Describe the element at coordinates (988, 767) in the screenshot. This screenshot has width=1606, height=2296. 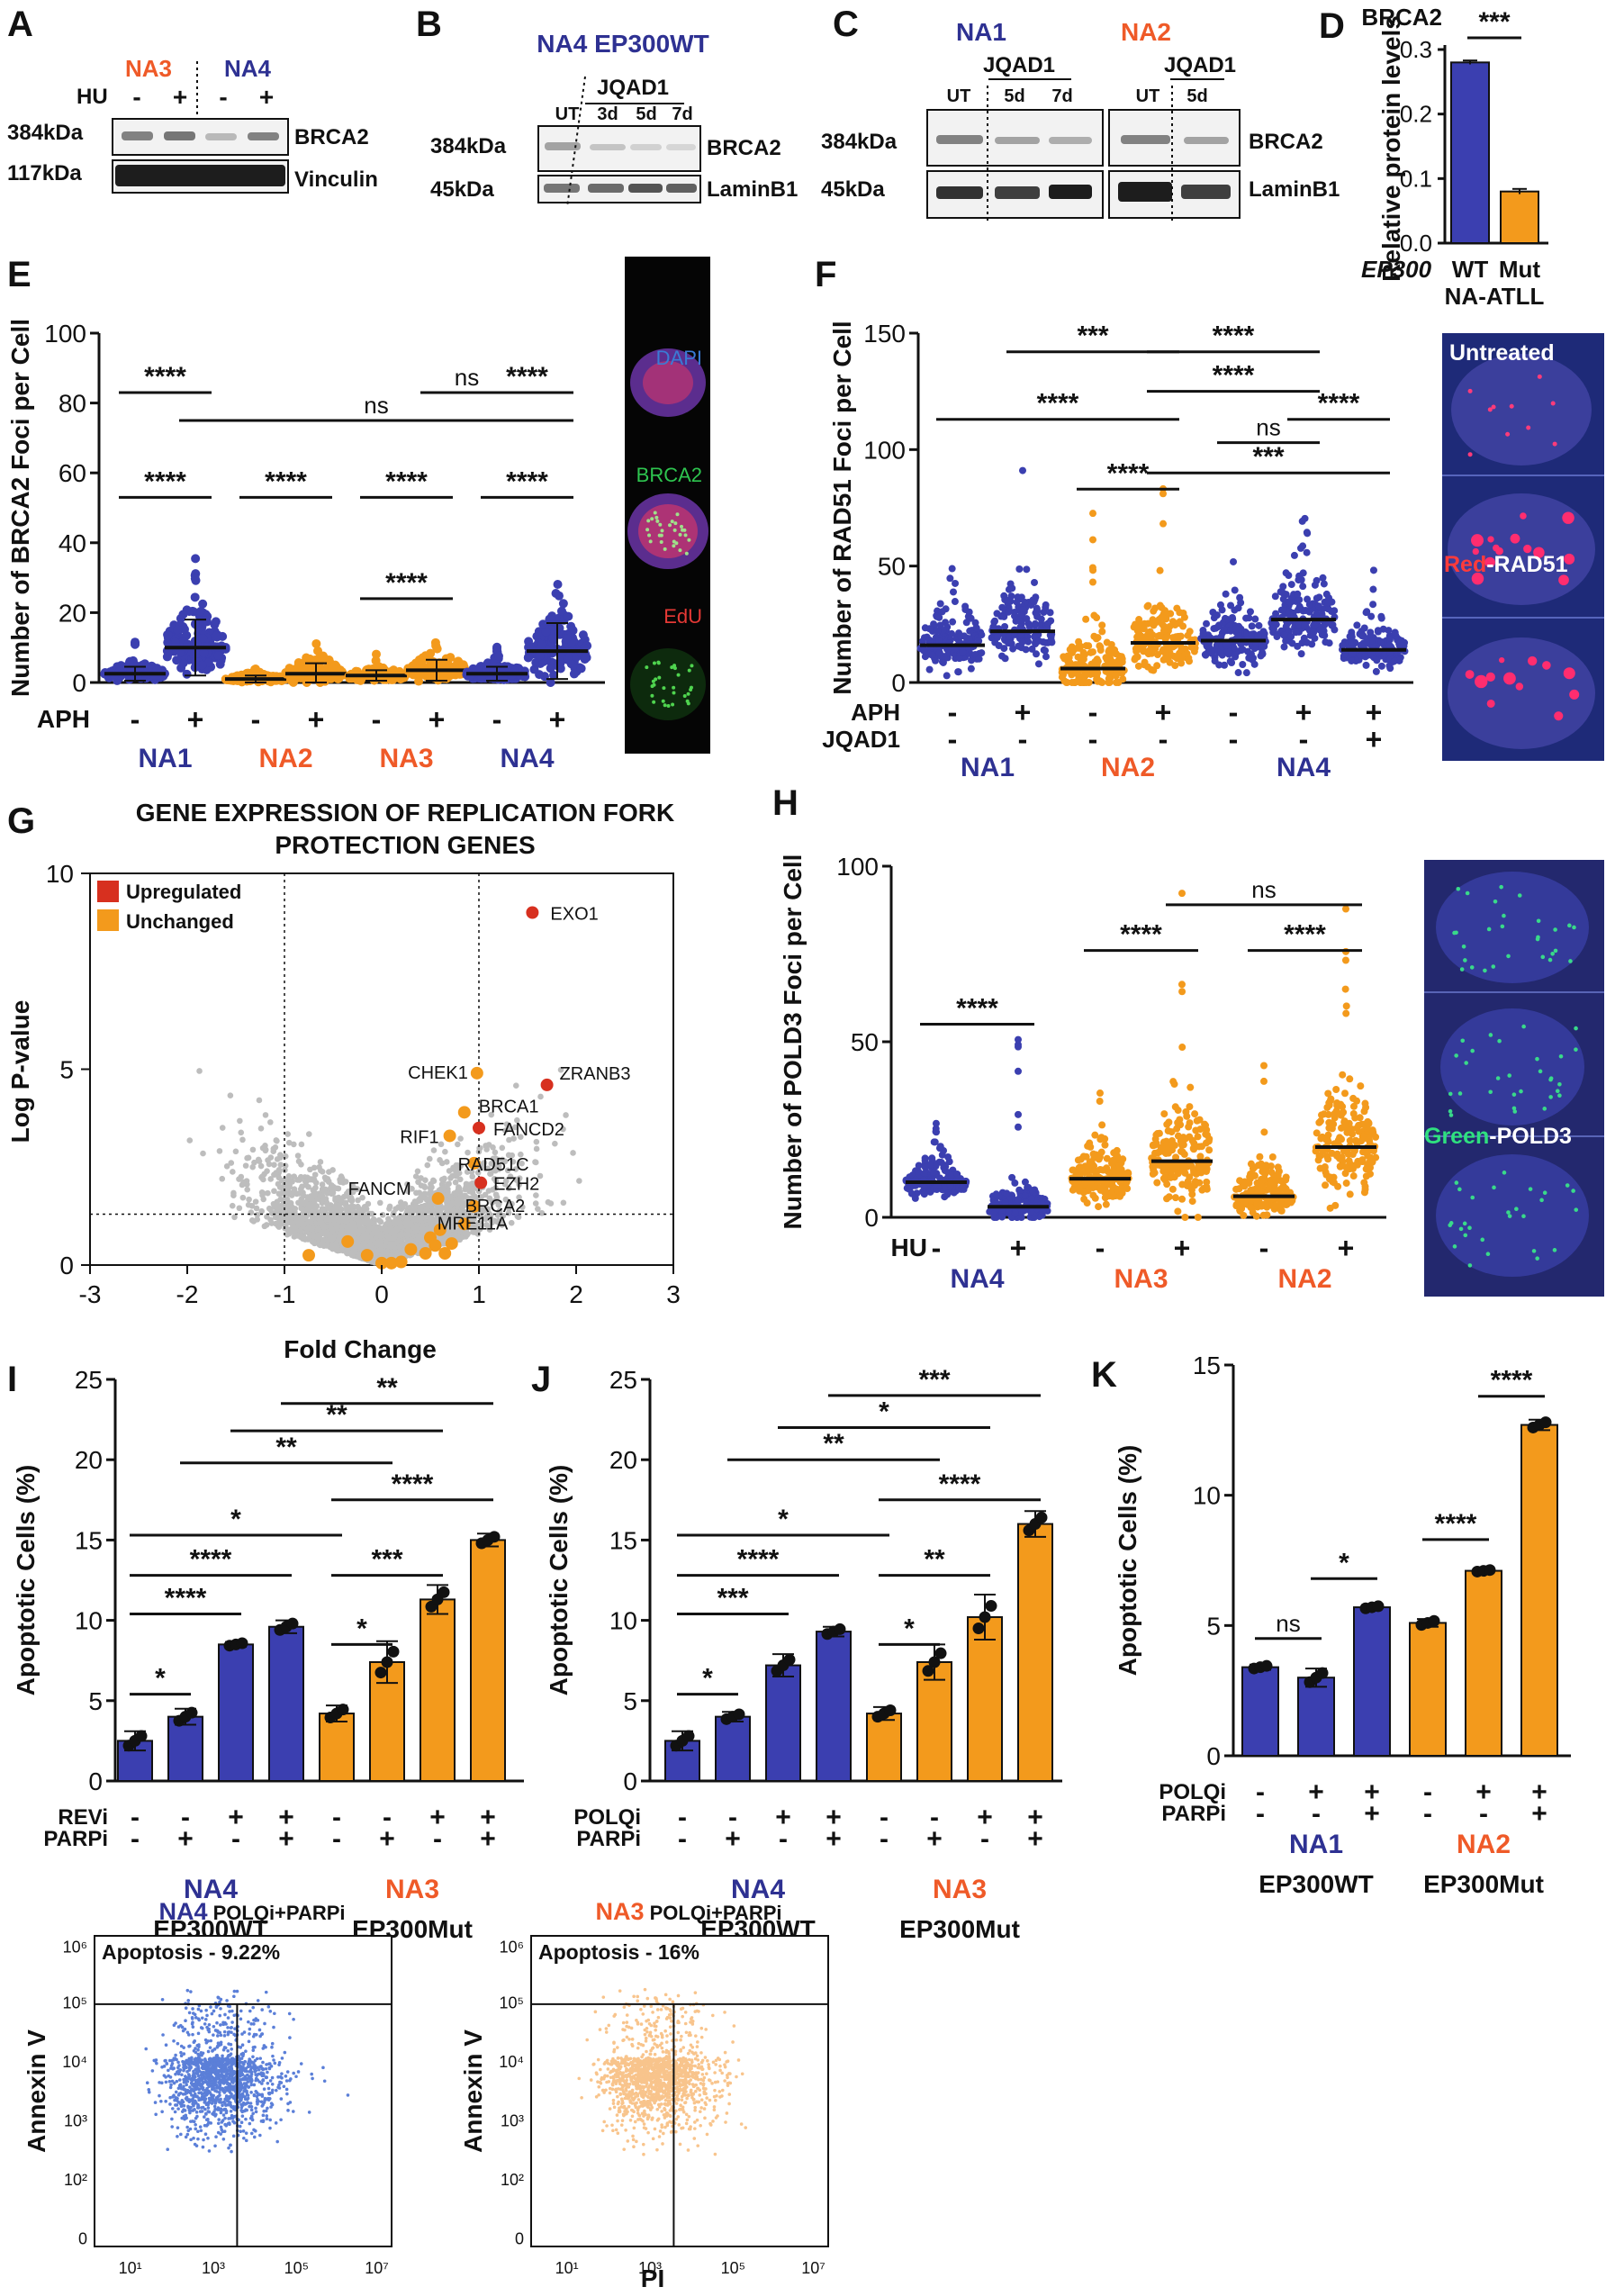
I see `group-label: NA1` at that location.